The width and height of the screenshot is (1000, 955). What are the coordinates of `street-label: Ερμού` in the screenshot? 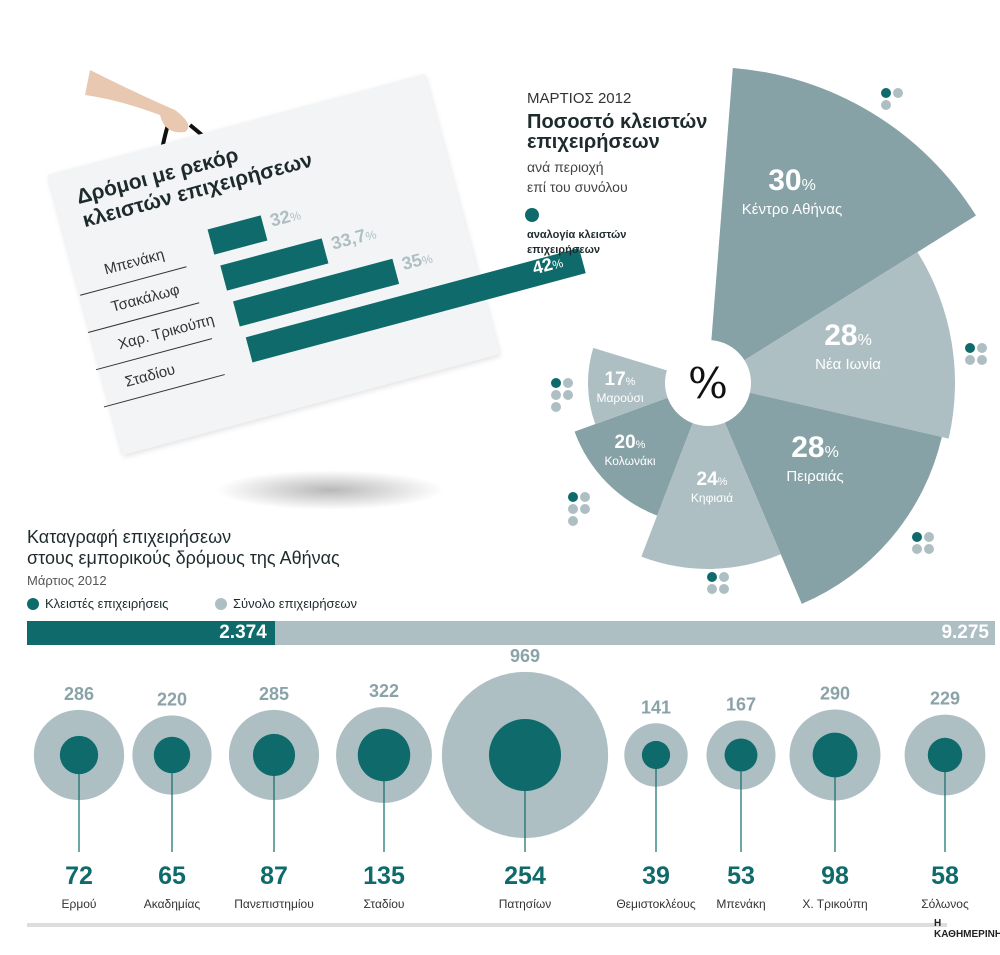 It's located at (79, 904).